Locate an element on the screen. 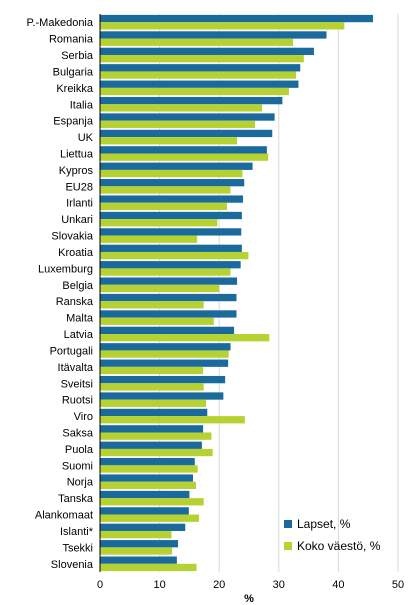  category-label-kypros: Kypros is located at coordinates (76, 171).